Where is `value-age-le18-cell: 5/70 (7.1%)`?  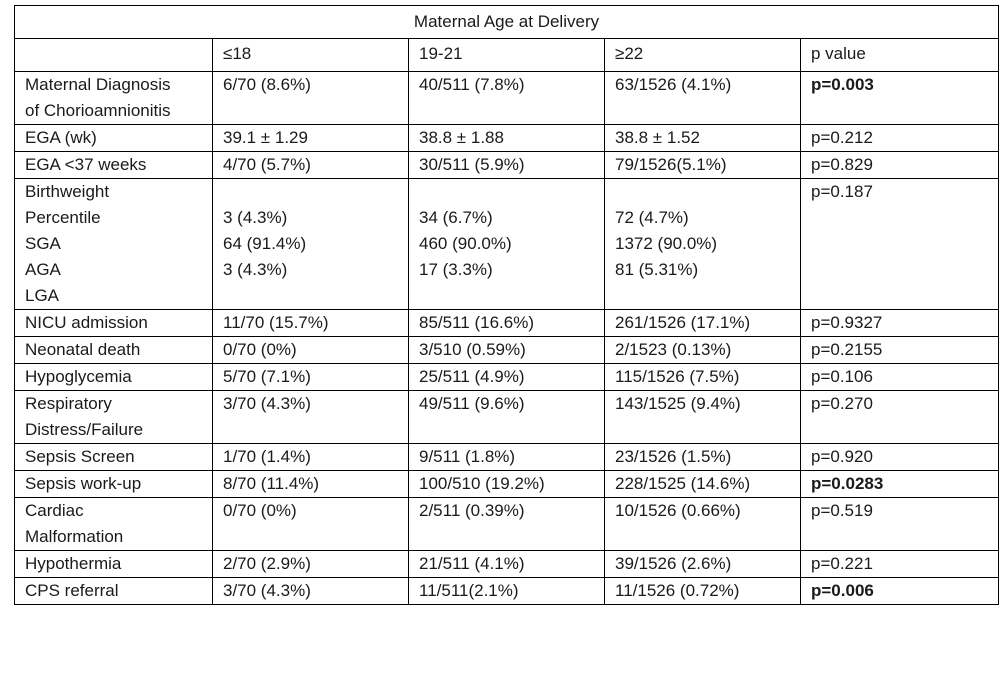
value-age-le18-cell: 5/70 (7.1%) is located at coordinates (310, 377).